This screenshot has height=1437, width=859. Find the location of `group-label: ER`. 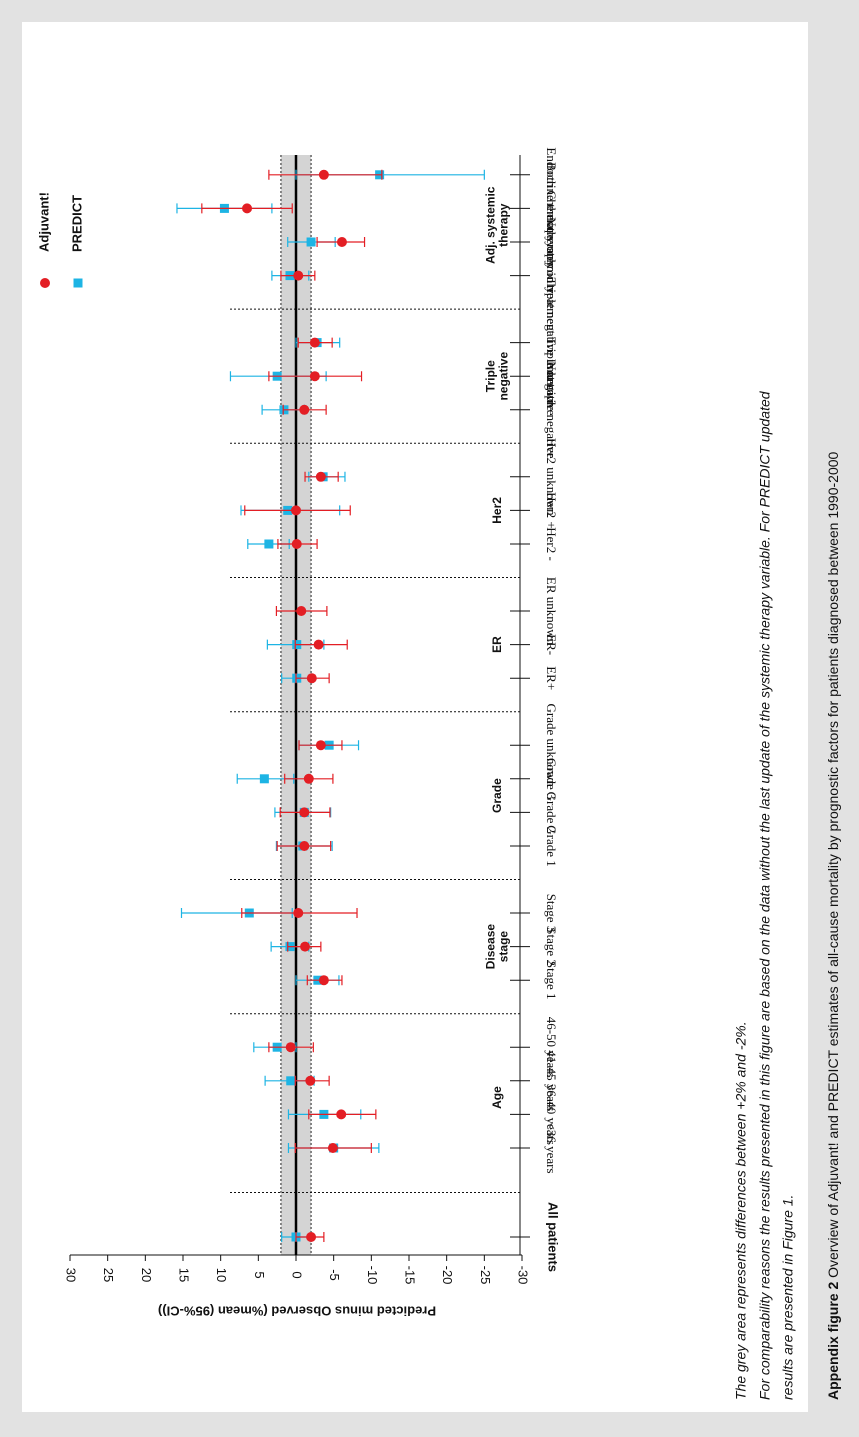

group-label: ER is located at coordinates (497, 644).